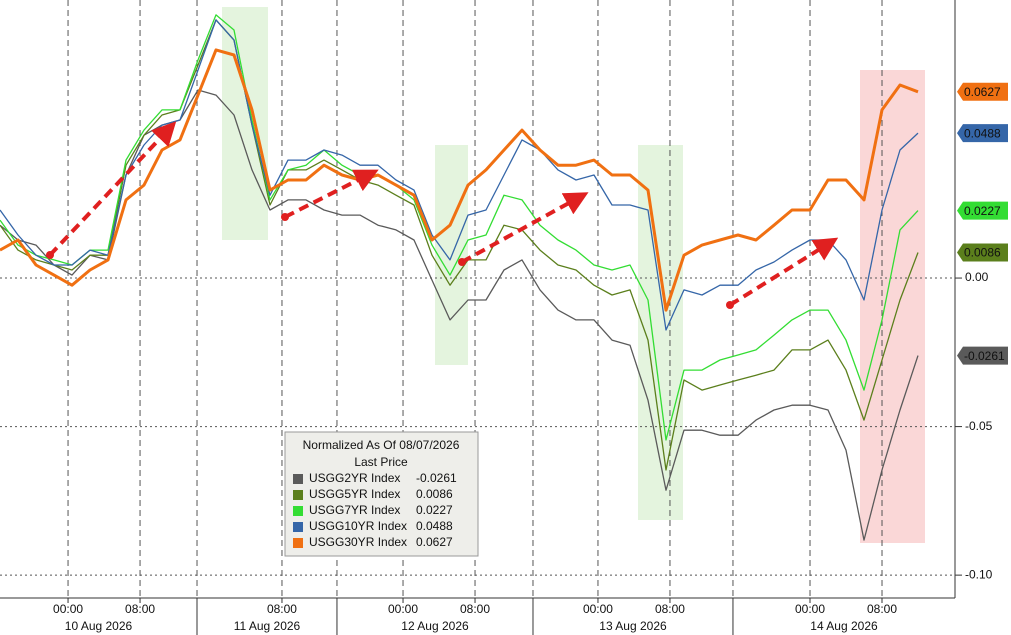 This screenshot has height=635, width=1011. I want to click on end-label: 0.0086, so click(982, 252).